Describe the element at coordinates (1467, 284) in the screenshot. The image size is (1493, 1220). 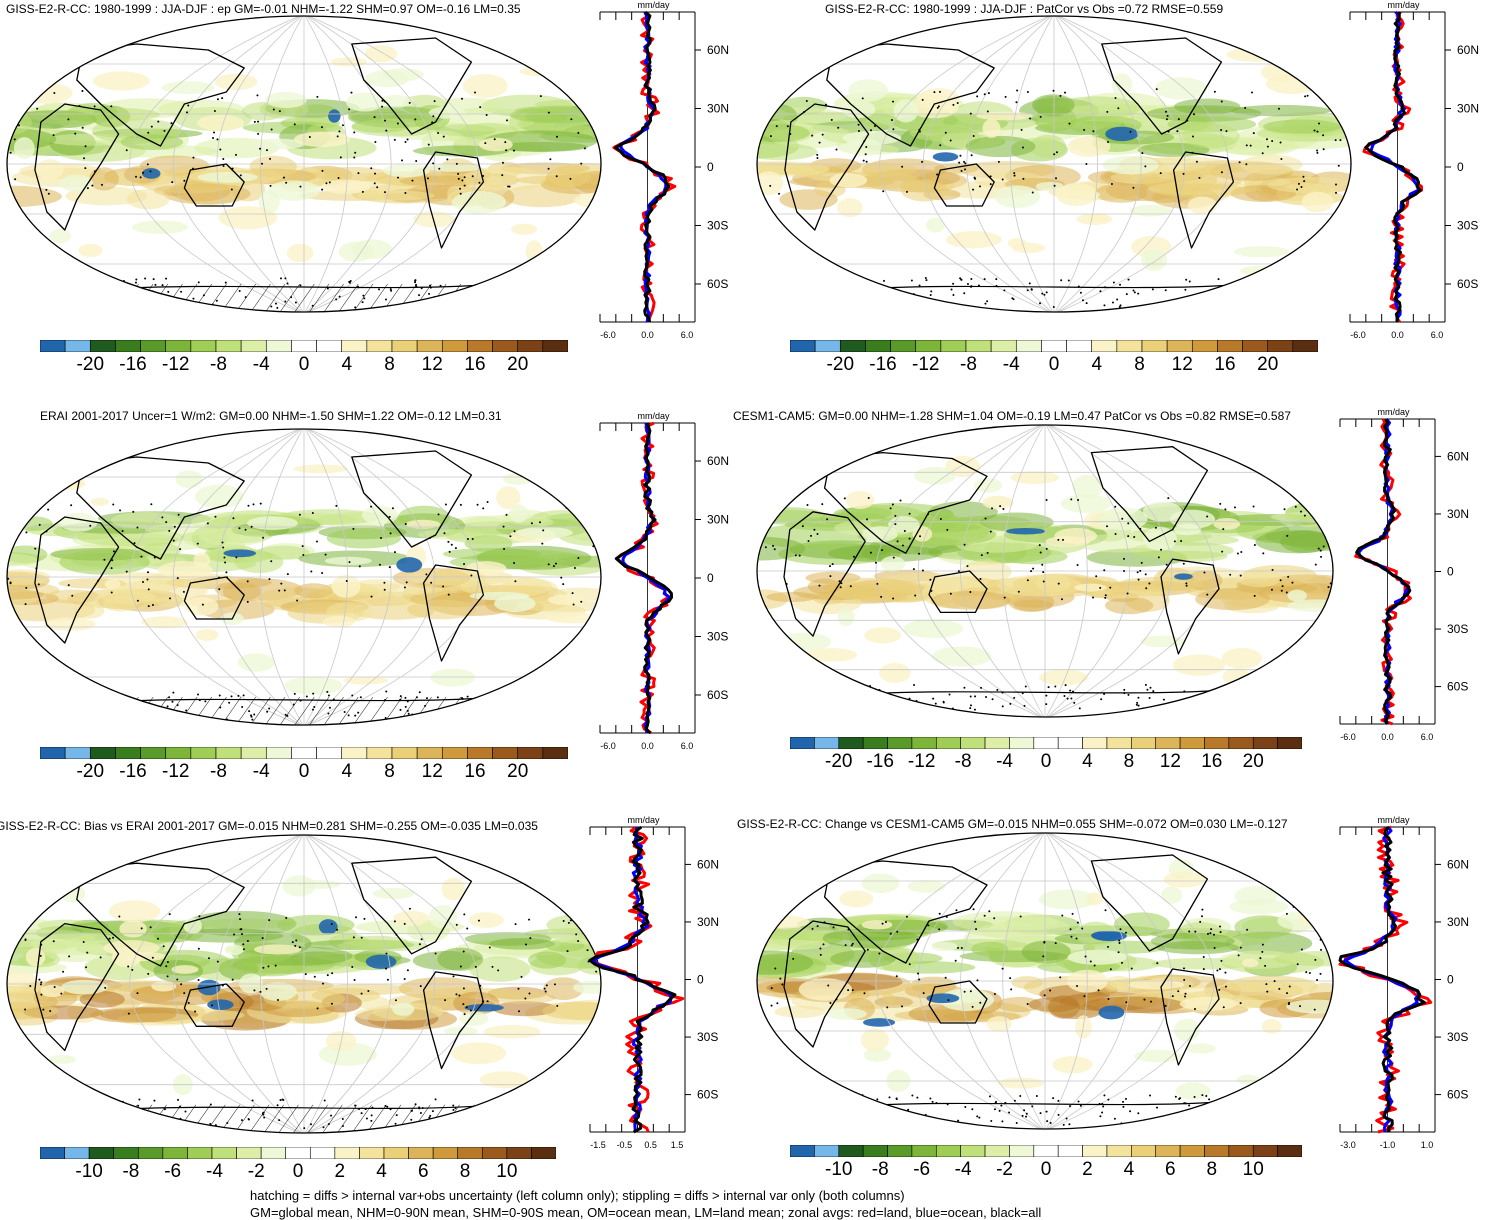
I see `zonal-lat-tick: 60S` at that location.